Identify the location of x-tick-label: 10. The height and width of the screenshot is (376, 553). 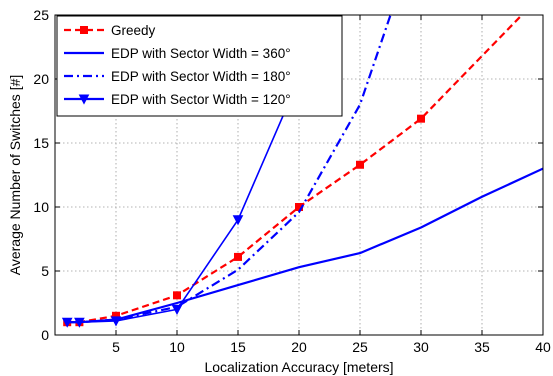
(177, 347).